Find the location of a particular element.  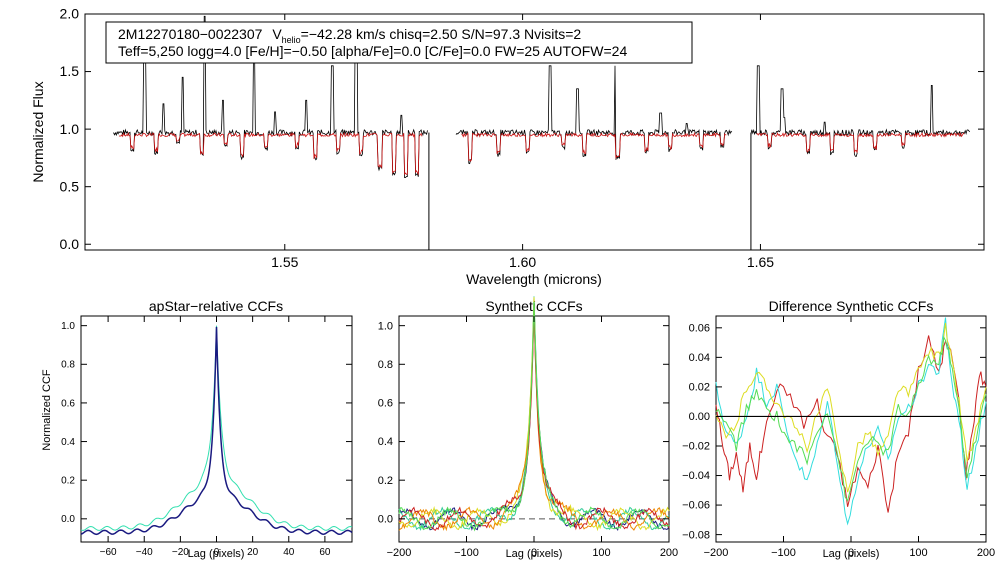

difference-ccf-ytick-label: 0.02 is located at coordinates (699, 388).